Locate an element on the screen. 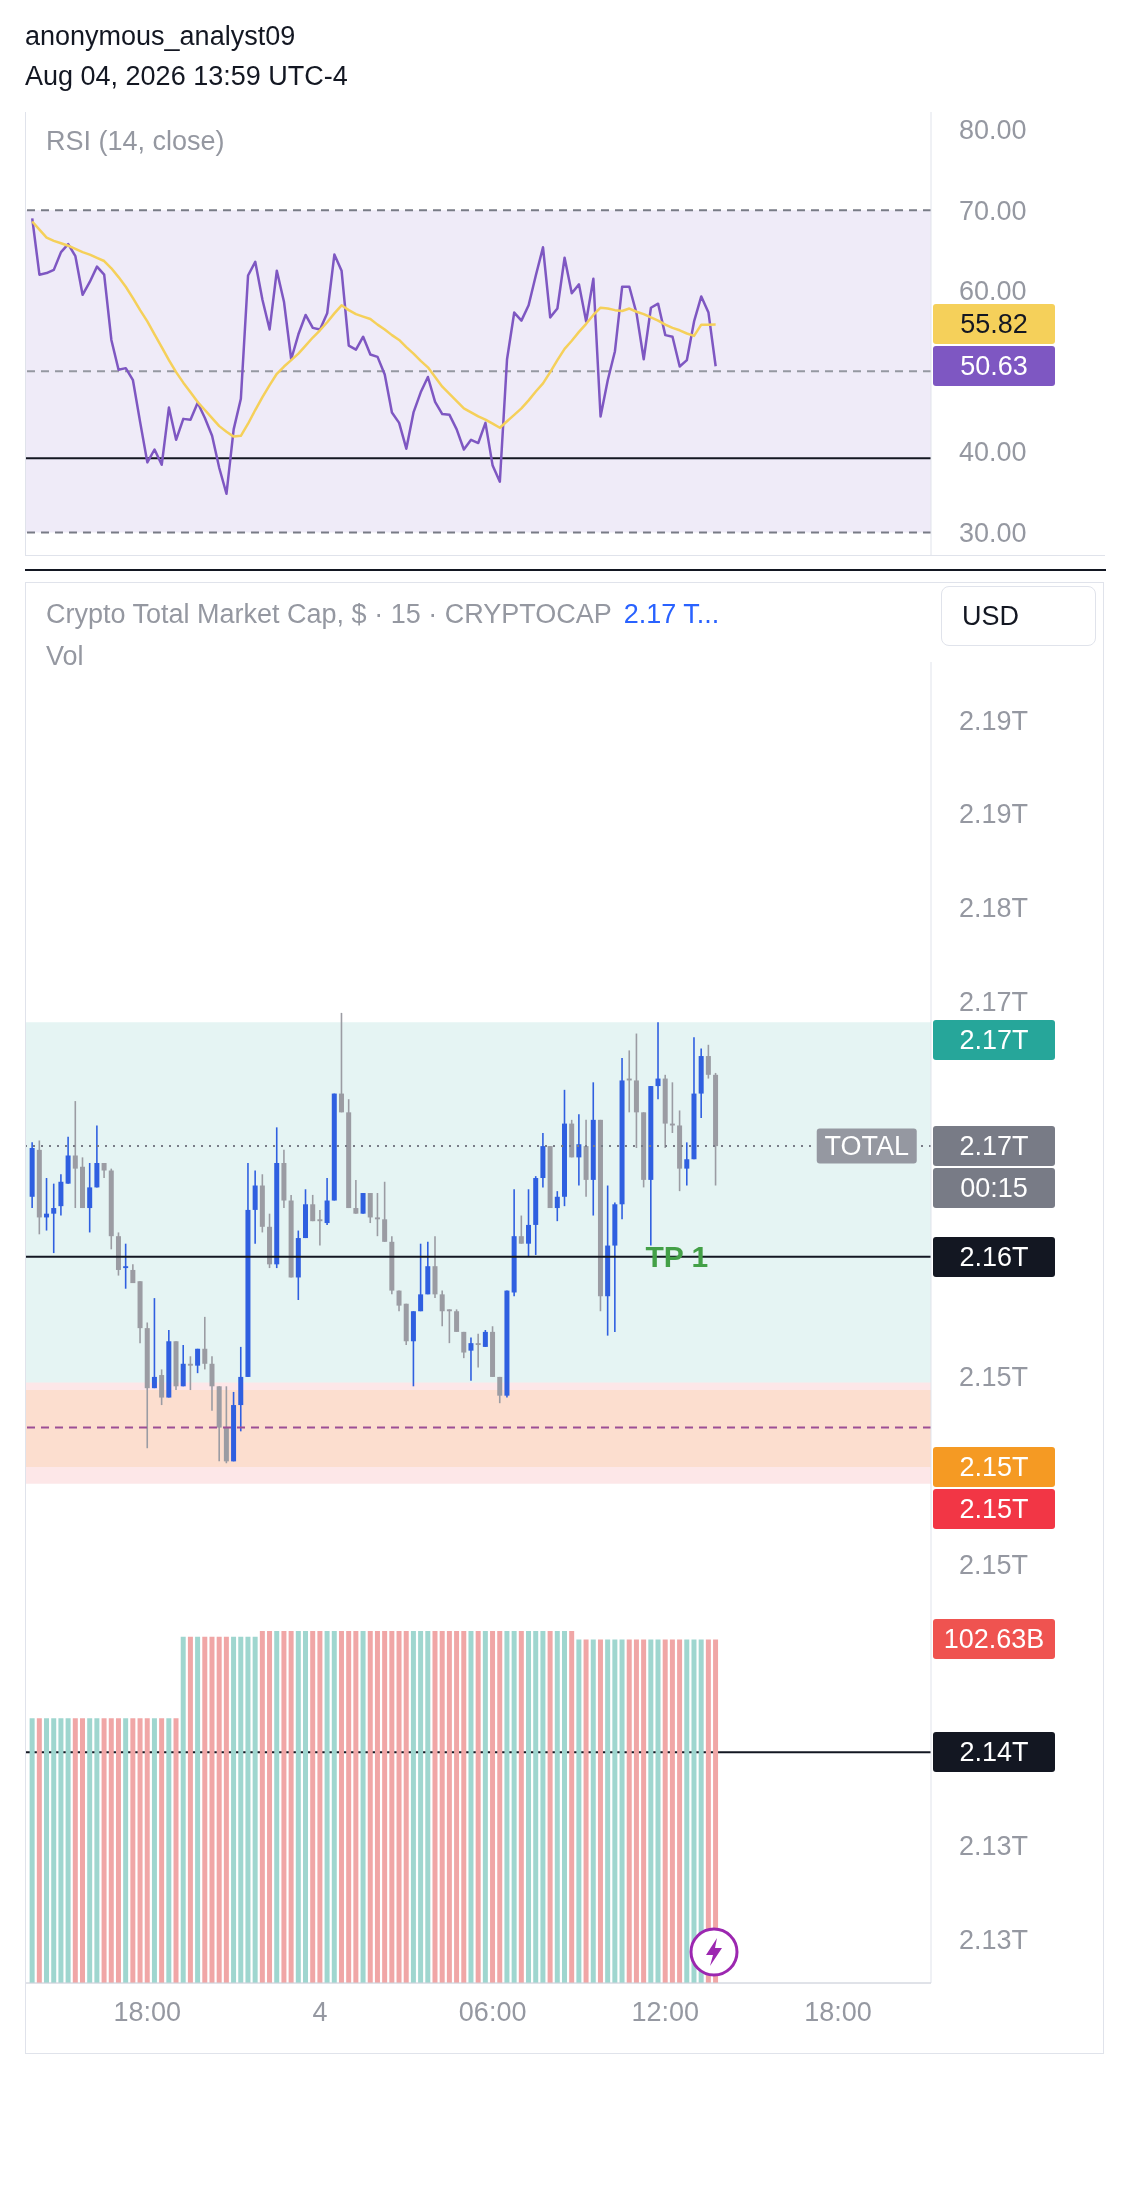 Image resolution: width=1131 pixels, height=2209 pixels. x-tick-label: 06:00 is located at coordinates (492, 2012).